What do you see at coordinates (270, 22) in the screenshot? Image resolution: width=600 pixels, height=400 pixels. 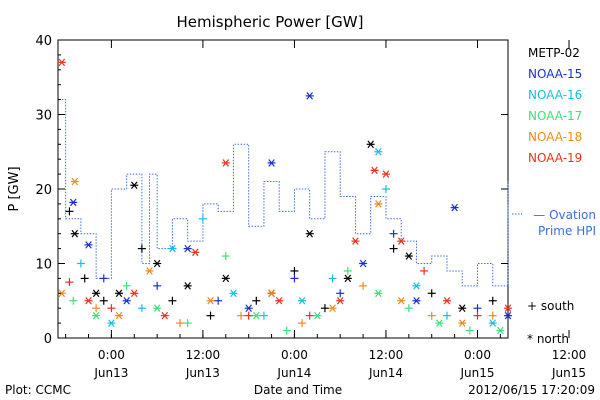 I see `chart-title: Hemispheric Power [GW]` at bounding box center [270, 22].